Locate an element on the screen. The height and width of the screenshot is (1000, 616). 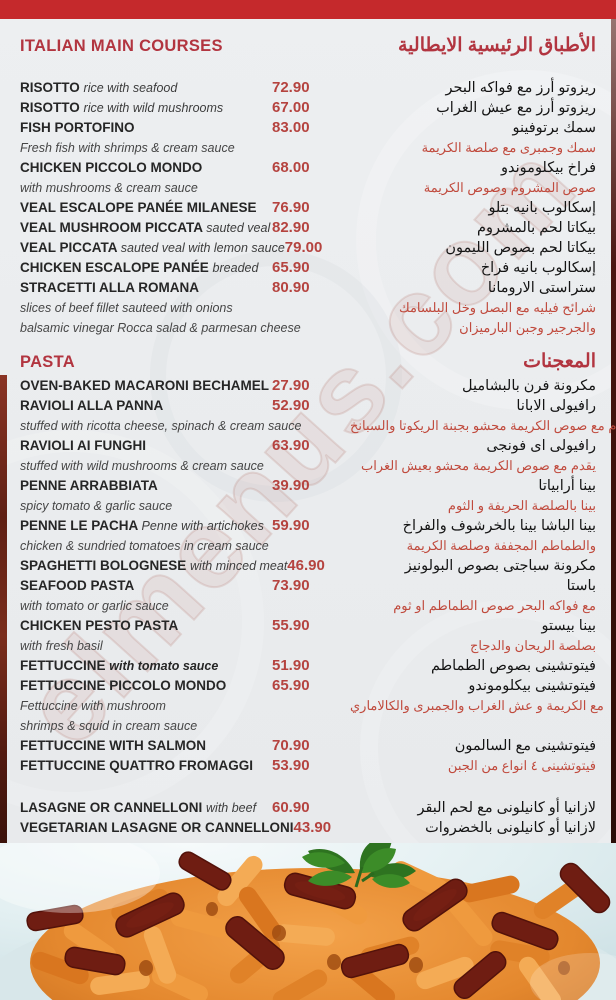
item-name-arabic: مكرونة سباجتى بصوص البولونيز is located at coordinates (500, 566).